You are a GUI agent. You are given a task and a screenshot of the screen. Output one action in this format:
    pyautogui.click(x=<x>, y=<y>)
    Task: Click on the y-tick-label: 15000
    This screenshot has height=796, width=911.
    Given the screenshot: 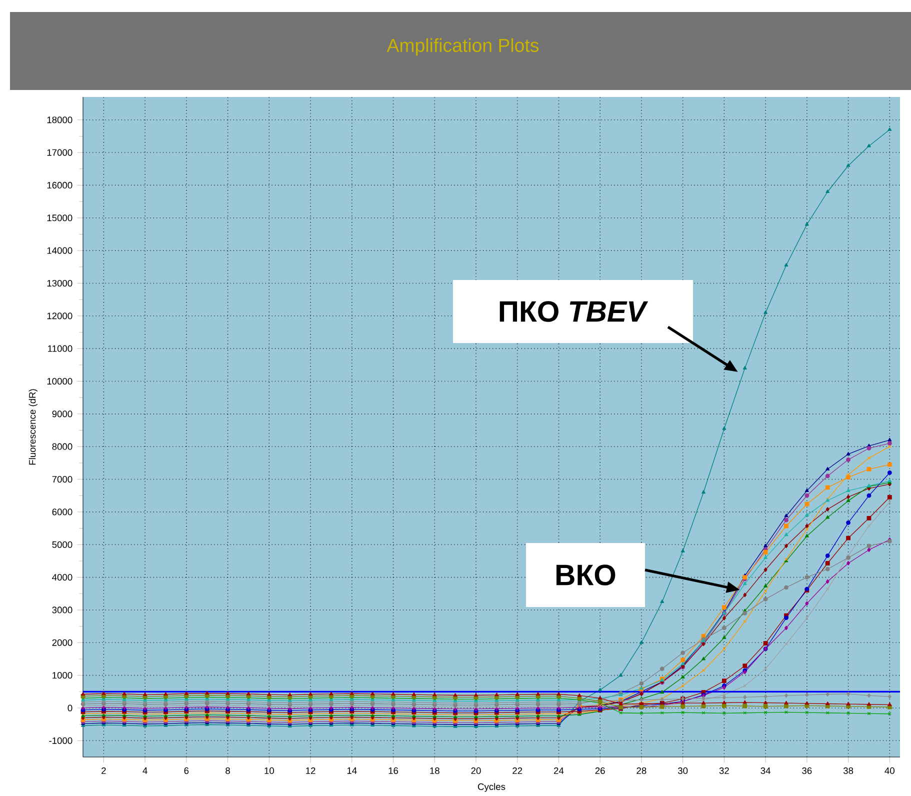 What is the action you would take?
    pyautogui.click(x=59, y=218)
    